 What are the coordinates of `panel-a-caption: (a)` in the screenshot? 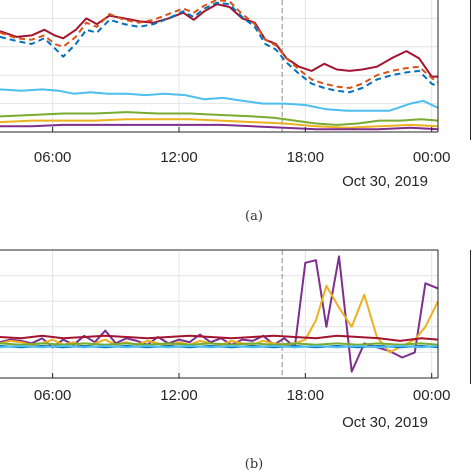 It's located at (254, 216).